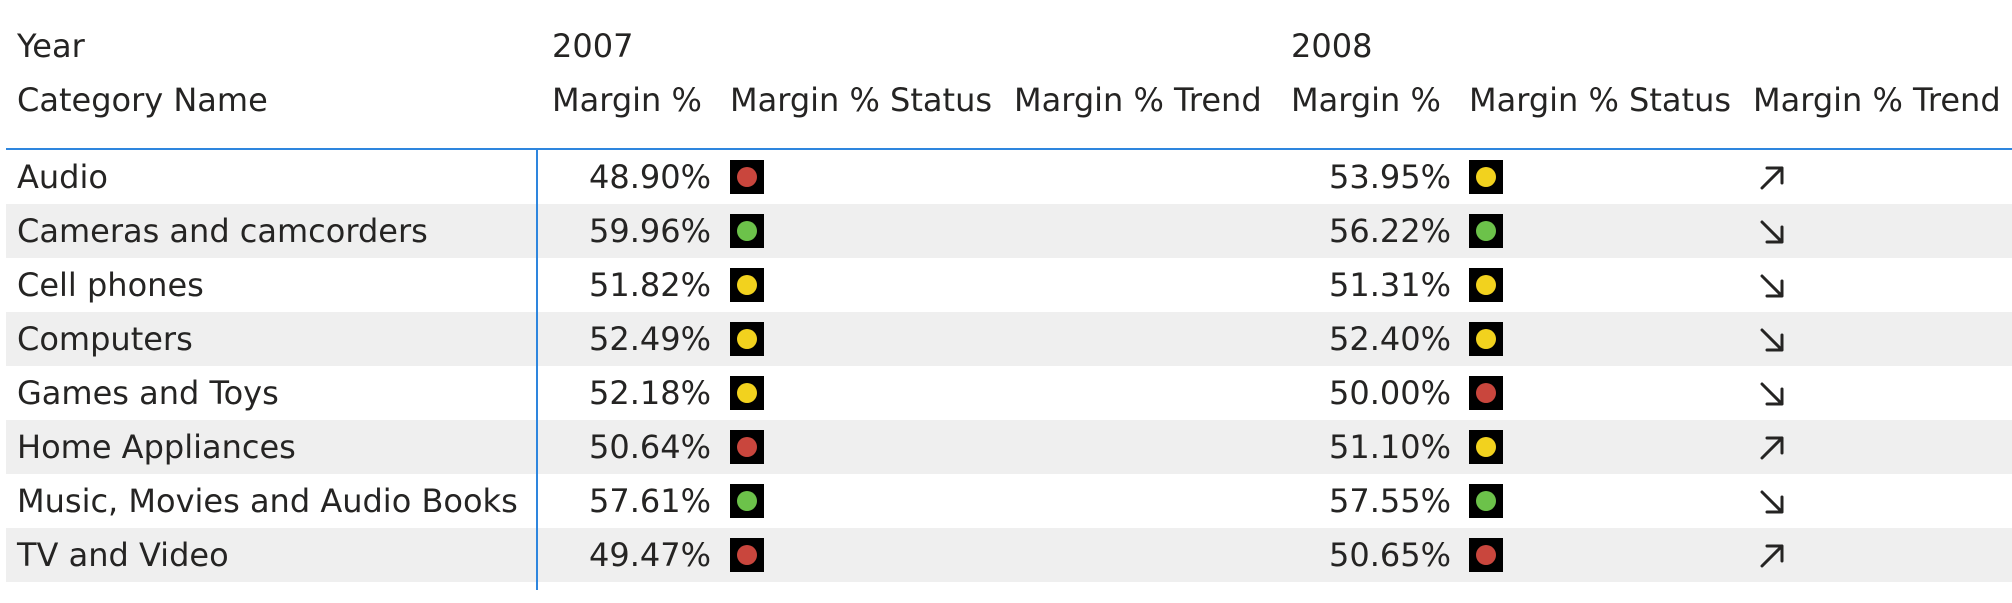 This screenshot has width=2012, height=603. I want to click on margin-2008-value: 50.65%, so click(1389, 555).